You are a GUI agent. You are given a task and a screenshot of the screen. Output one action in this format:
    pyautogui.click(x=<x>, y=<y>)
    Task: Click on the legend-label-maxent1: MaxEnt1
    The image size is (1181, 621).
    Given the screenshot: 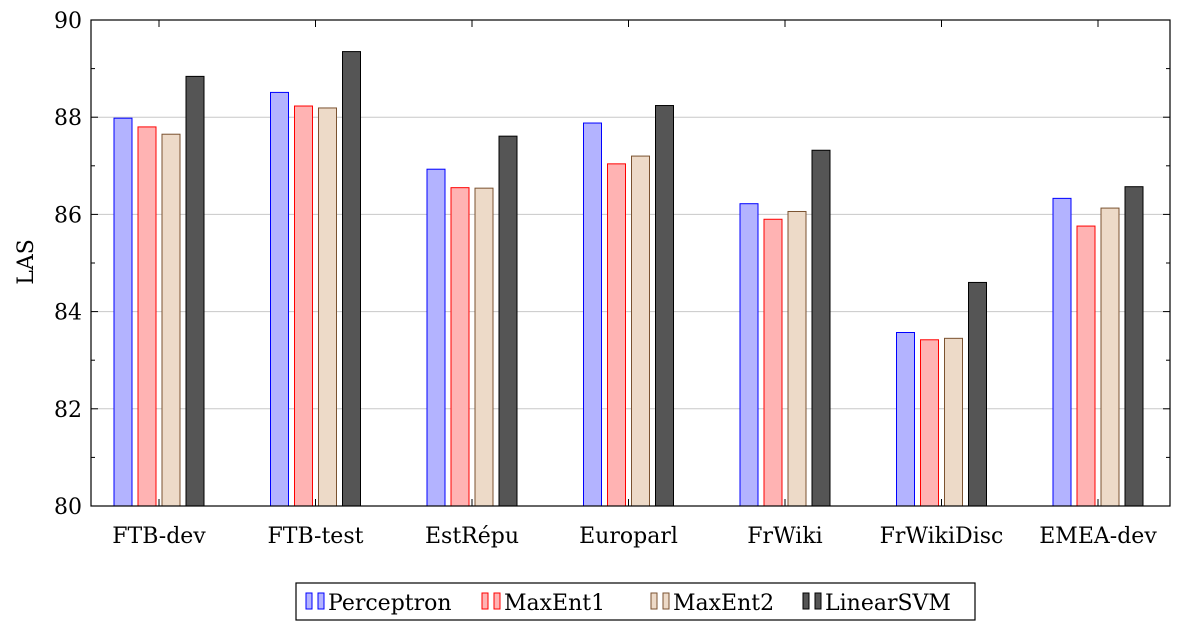 What is the action you would take?
    pyautogui.click(x=554, y=603)
    